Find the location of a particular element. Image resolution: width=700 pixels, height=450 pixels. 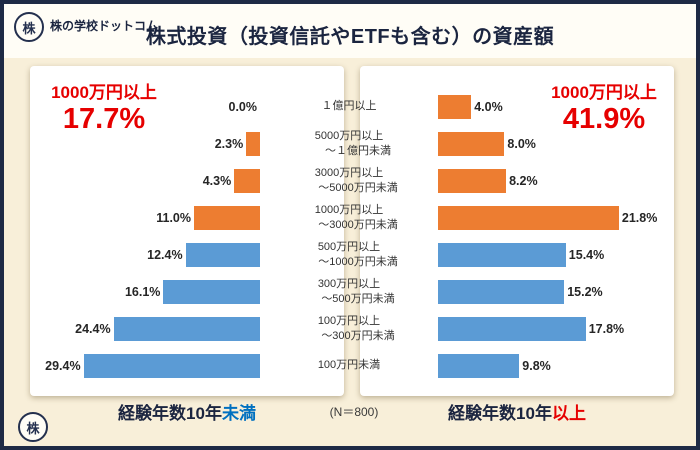

chart-row: 15.4% is located at coordinates (554, 254).